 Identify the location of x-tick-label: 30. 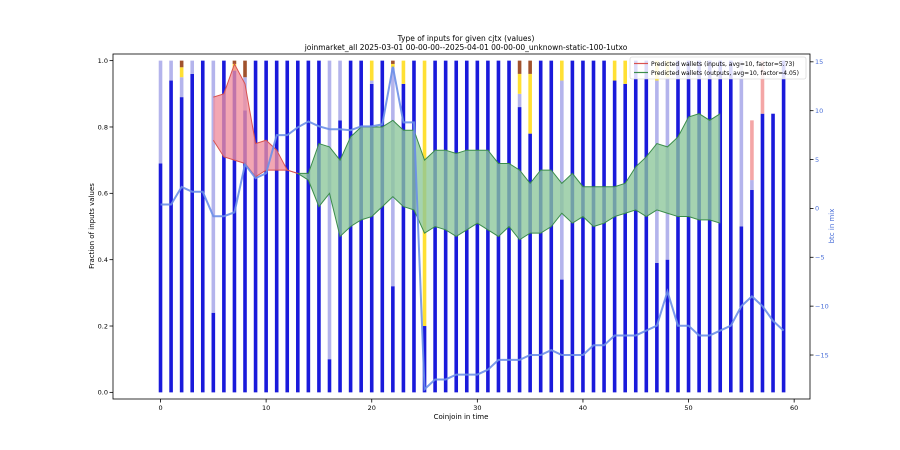
(477, 408).